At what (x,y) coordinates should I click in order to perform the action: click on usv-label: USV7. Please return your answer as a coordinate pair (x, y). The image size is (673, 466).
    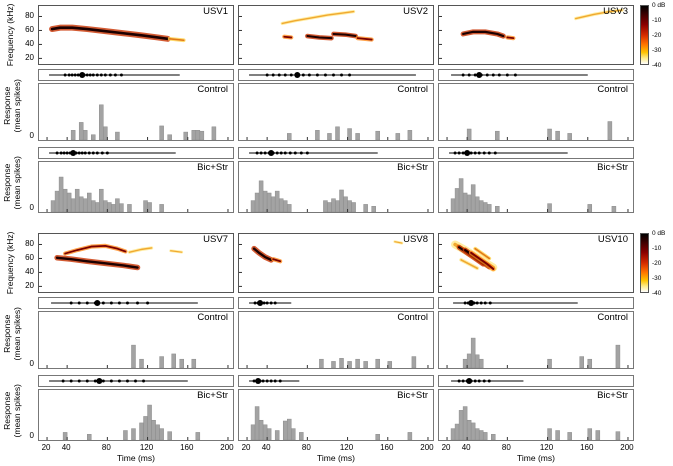
    Looking at the image, I should click on (215, 239).